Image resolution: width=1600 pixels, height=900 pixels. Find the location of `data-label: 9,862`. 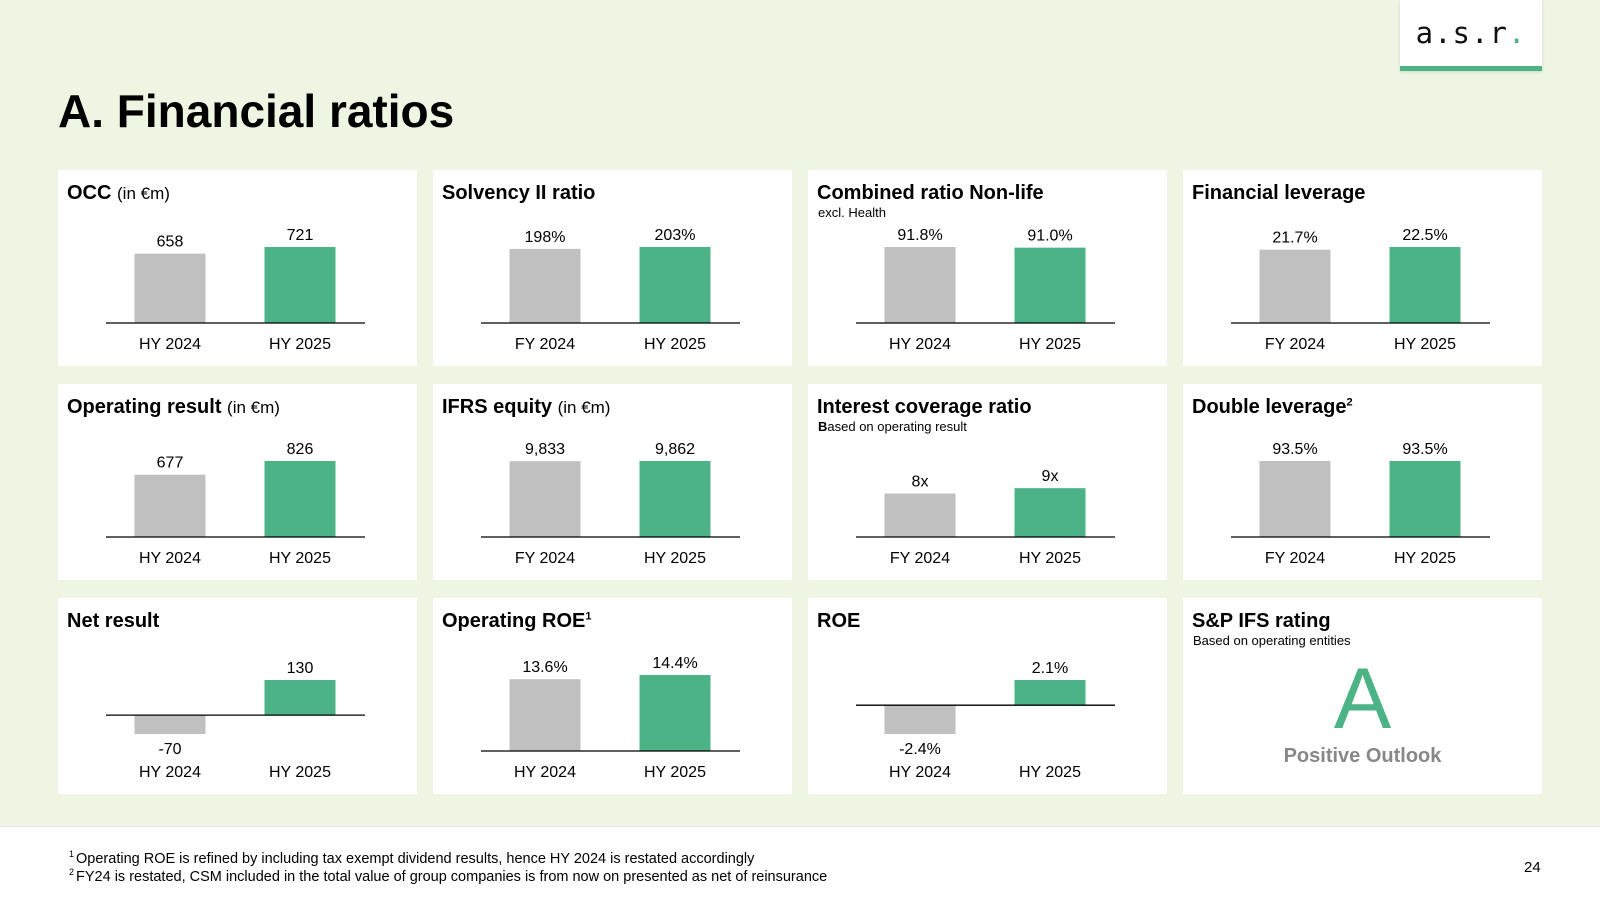

data-label: 9,862 is located at coordinates (675, 449).